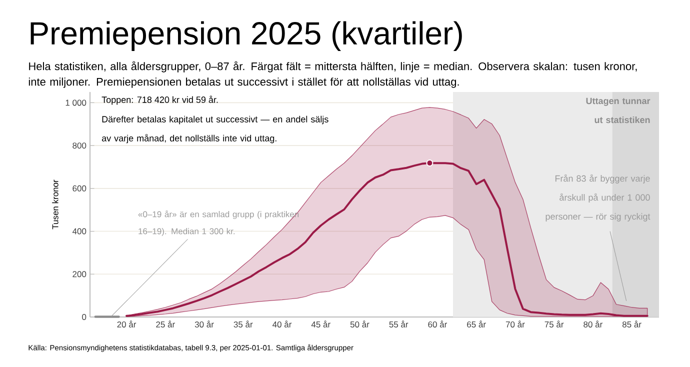 Image resolution: width=690 pixels, height=367 pixels. Describe the element at coordinates (437, 324) in the screenshot. I see `x-tick-label: 60 år` at that location.